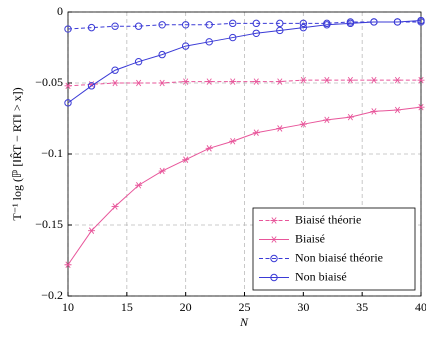 The image size is (426, 338). Describe the element at coordinates (186, 307) in the screenshot. I see `x-tick-label: 20` at that location.